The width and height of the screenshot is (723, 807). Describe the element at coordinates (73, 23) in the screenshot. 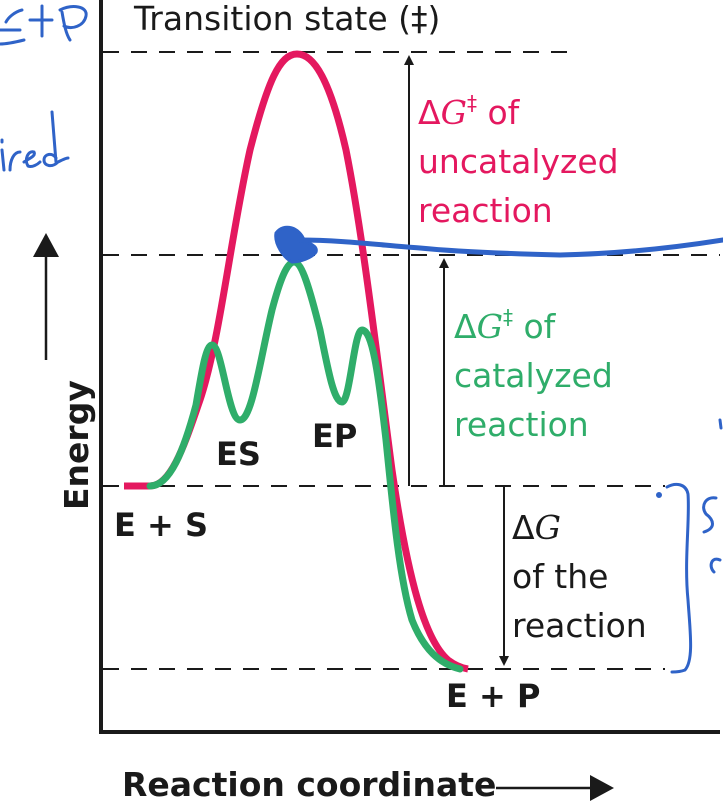

I see `ink-letter-p` at that location.